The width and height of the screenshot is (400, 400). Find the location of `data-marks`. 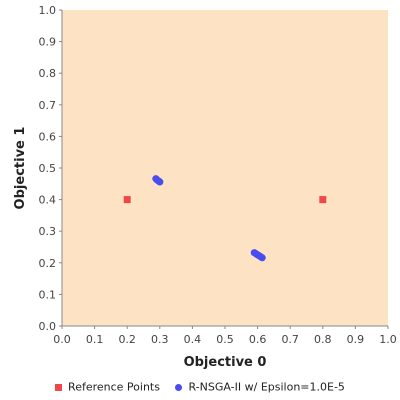

data-marks is located at coordinates (225, 218).